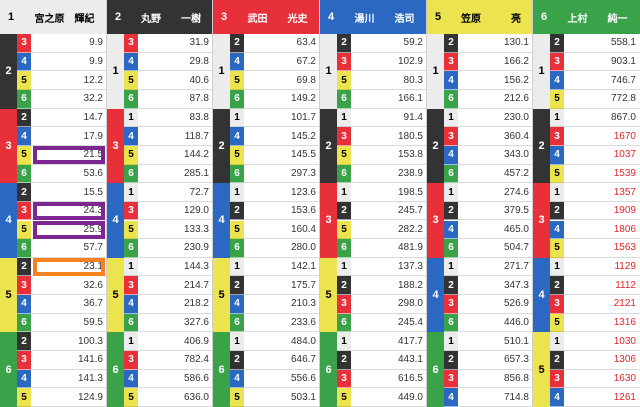 This screenshot has width=640, height=407. I want to click on odds-value: 586.6, so click(175, 379).